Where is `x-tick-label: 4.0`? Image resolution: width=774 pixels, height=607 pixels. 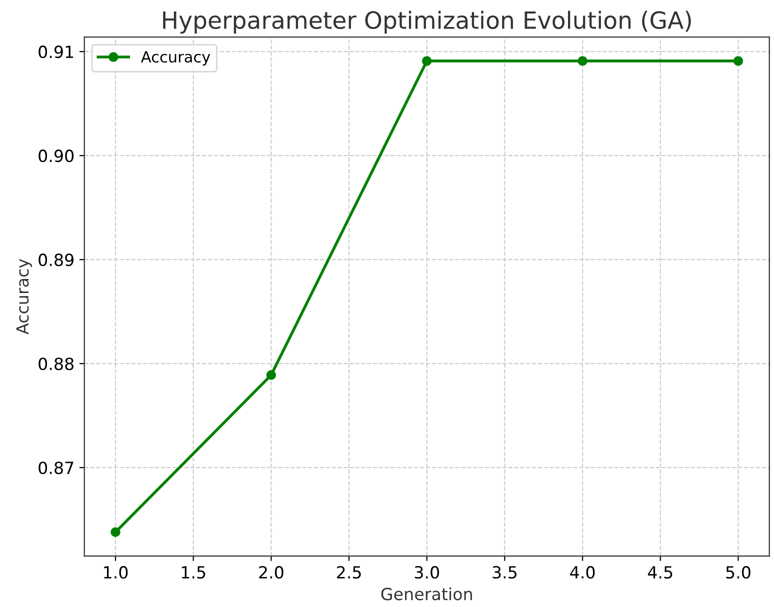 x-tick-label: 4.0 is located at coordinates (582, 572).